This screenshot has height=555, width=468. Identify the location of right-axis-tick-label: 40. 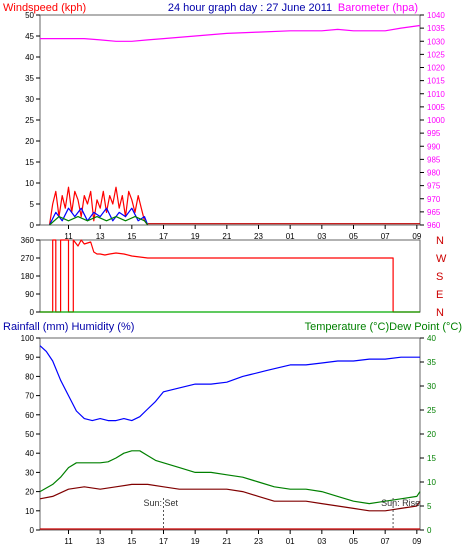
(431, 338).